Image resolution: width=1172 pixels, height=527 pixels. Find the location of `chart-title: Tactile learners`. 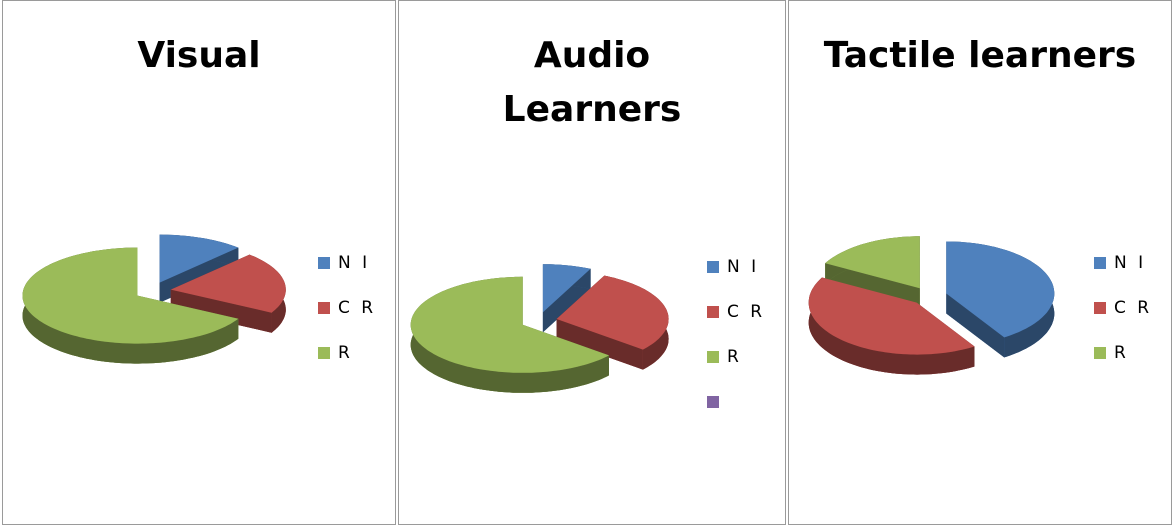

chart-title: Tactile learners is located at coordinates (980, 55).